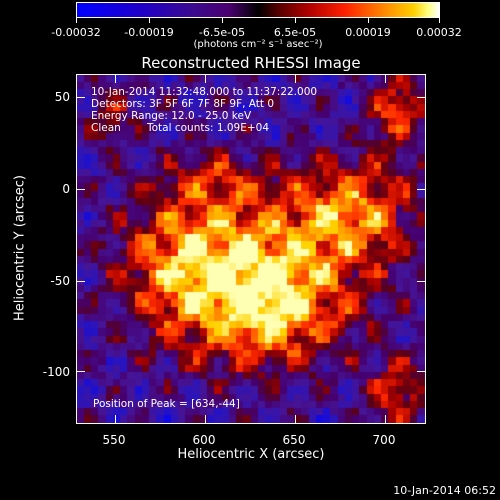 Image resolution: width=500 pixels, height=500 pixels. Describe the element at coordinates (171, 116) in the screenshot. I see `info-energy: Energy Range: 12.0 - 25.0 keV` at that location.